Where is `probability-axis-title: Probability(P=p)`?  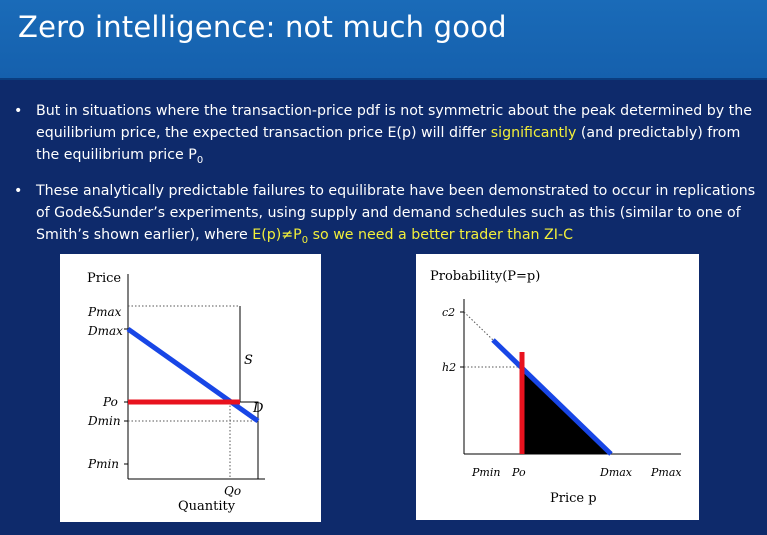
probability-axis-title: Probability(P=p) is located at coordinates (485, 276).